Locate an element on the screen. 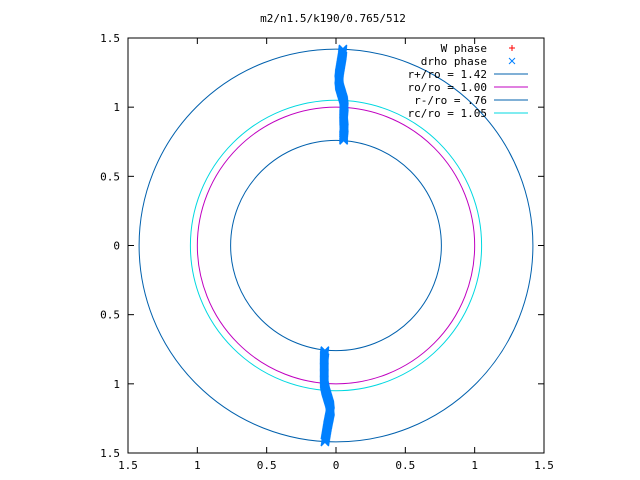  legend-label: drho phase is located at coordinates (454, 61).